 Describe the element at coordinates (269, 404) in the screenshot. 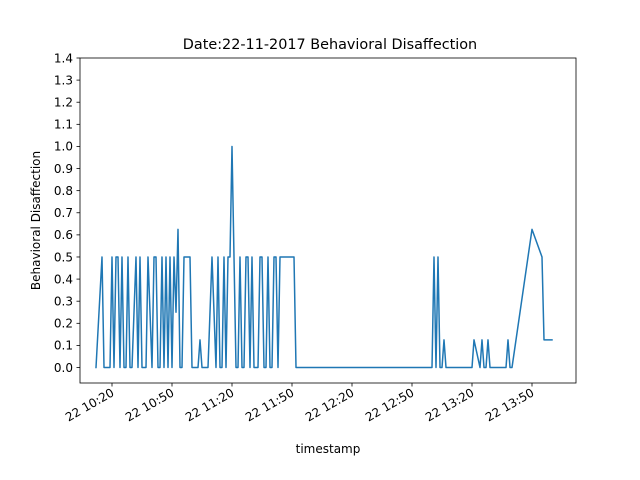

I see `x-tick-label: 22 11:50` at that location.